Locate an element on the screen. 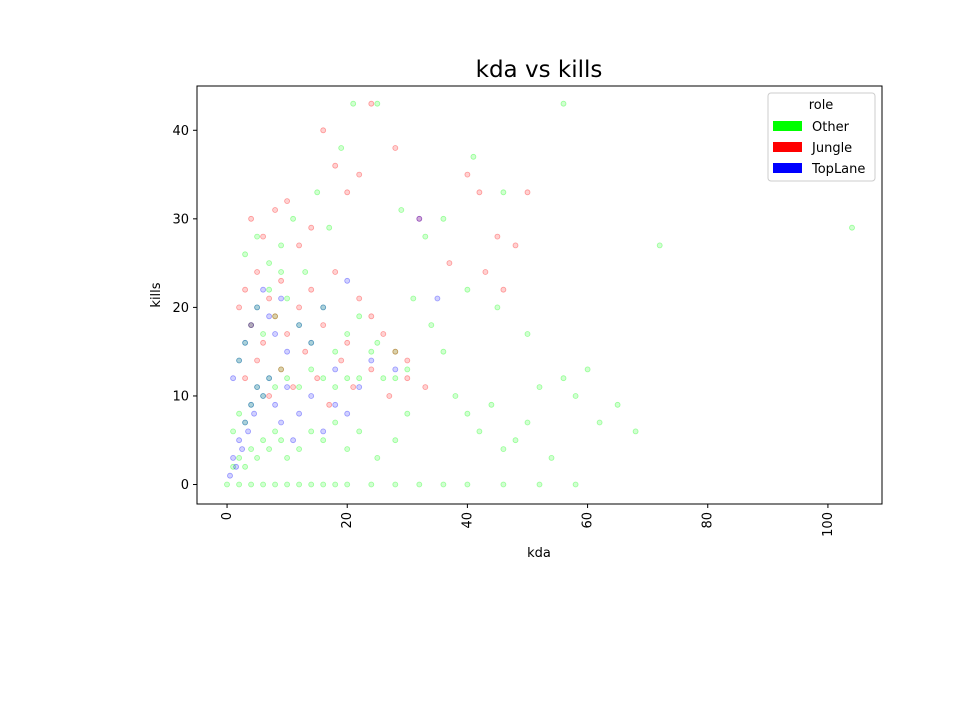 The height and width of the screenshot is (724, 980). x-axis-ticks: 0 20 40 60 80 100 is located at coordinates (528, 520).